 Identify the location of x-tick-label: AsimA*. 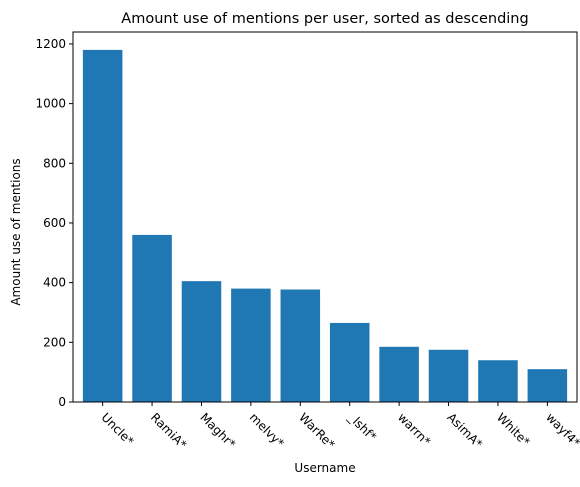
(464, 430).